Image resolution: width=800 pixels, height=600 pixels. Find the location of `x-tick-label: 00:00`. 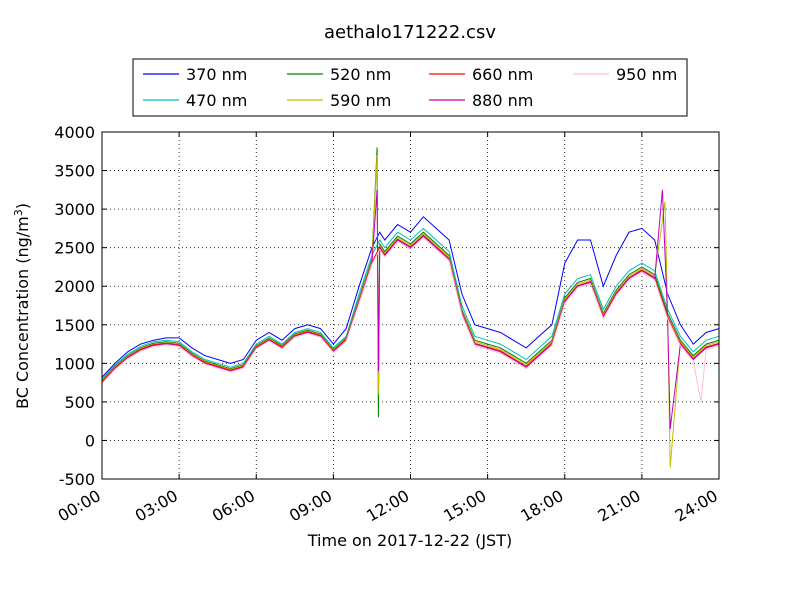

x-tick-label: 00:00 is located at coordinates (79, 506).